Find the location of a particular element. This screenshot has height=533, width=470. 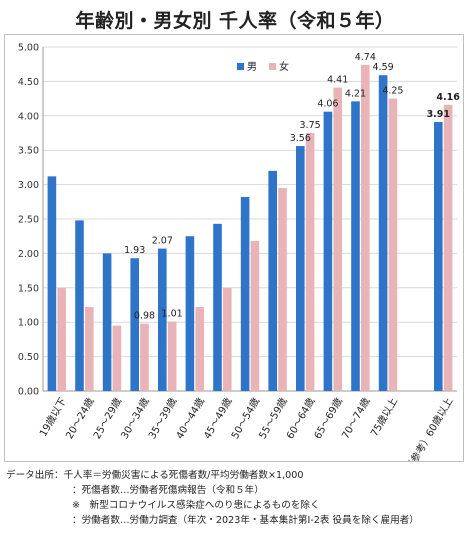

y-tick-label: 3.50 is located at coordinates (28, 151).